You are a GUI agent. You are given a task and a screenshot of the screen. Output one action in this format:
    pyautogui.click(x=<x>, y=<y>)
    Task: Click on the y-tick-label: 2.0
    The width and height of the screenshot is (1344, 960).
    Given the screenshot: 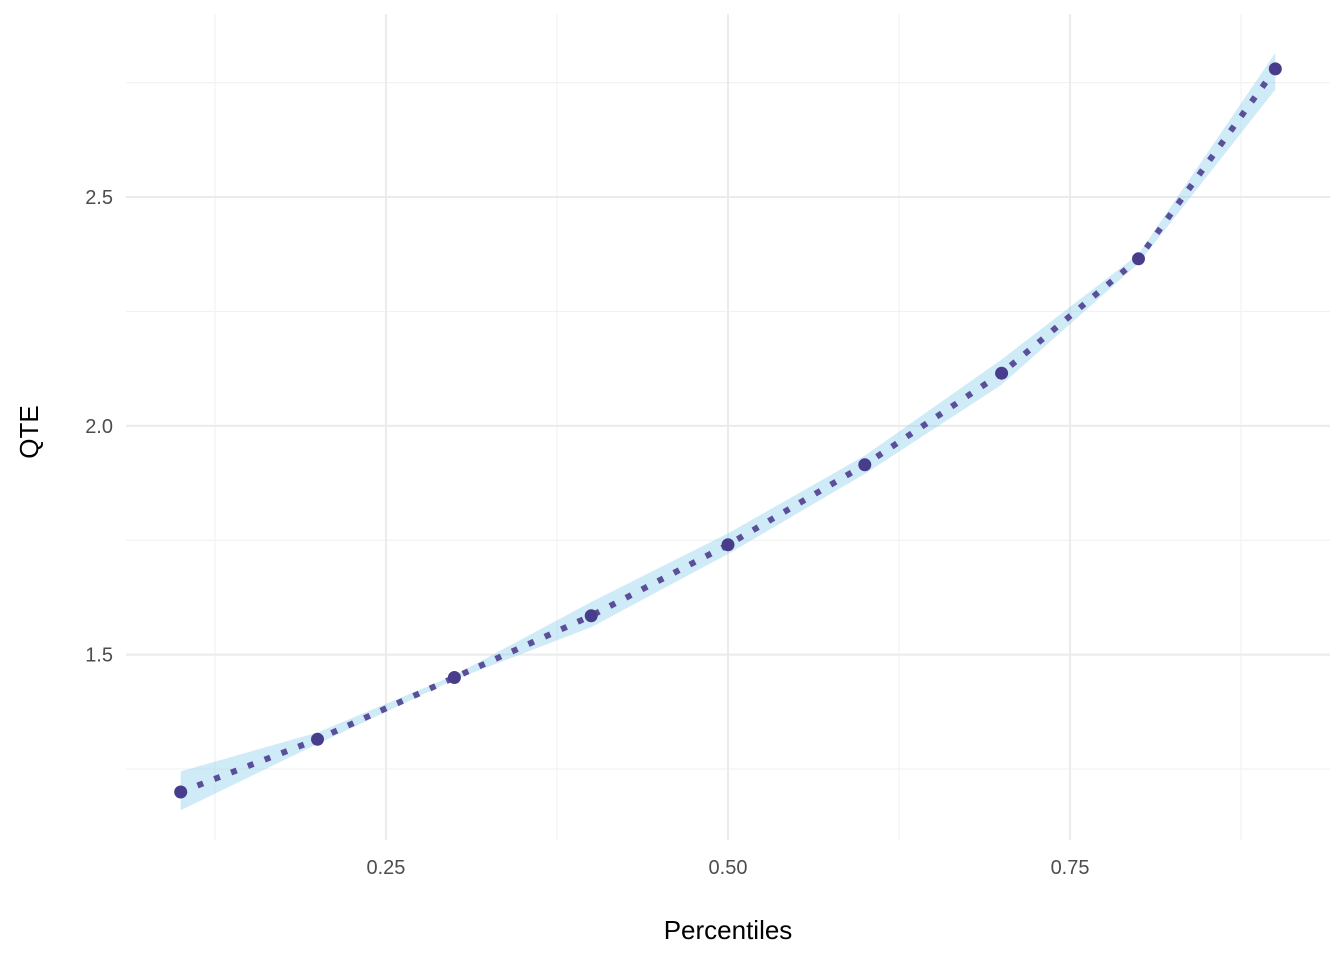 What is the action you would take?
    pyautogui.click(x=99, y=427)
    